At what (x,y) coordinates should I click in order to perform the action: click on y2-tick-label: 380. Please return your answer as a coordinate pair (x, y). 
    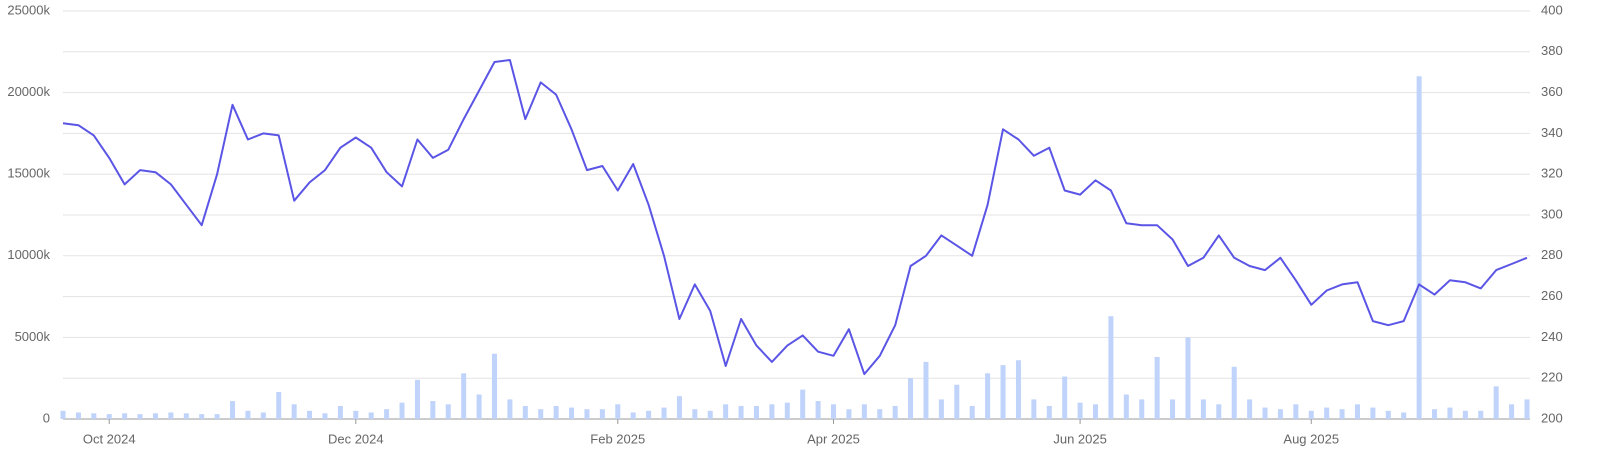
    Looking at the image, I should click on (1552, 50).